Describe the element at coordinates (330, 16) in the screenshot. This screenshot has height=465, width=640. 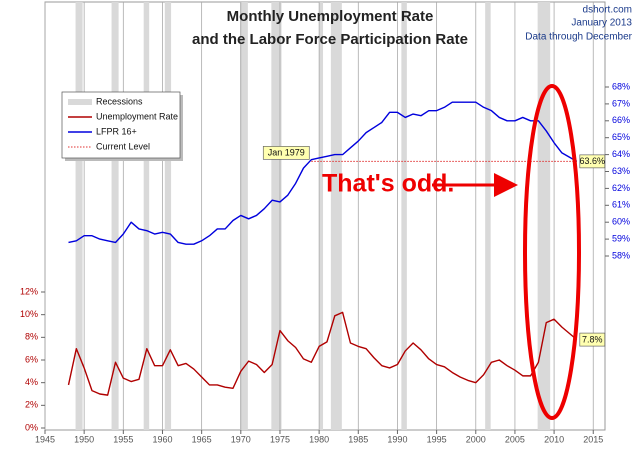
I see `chart-title: Monthly Unemployment Rate` at that location.